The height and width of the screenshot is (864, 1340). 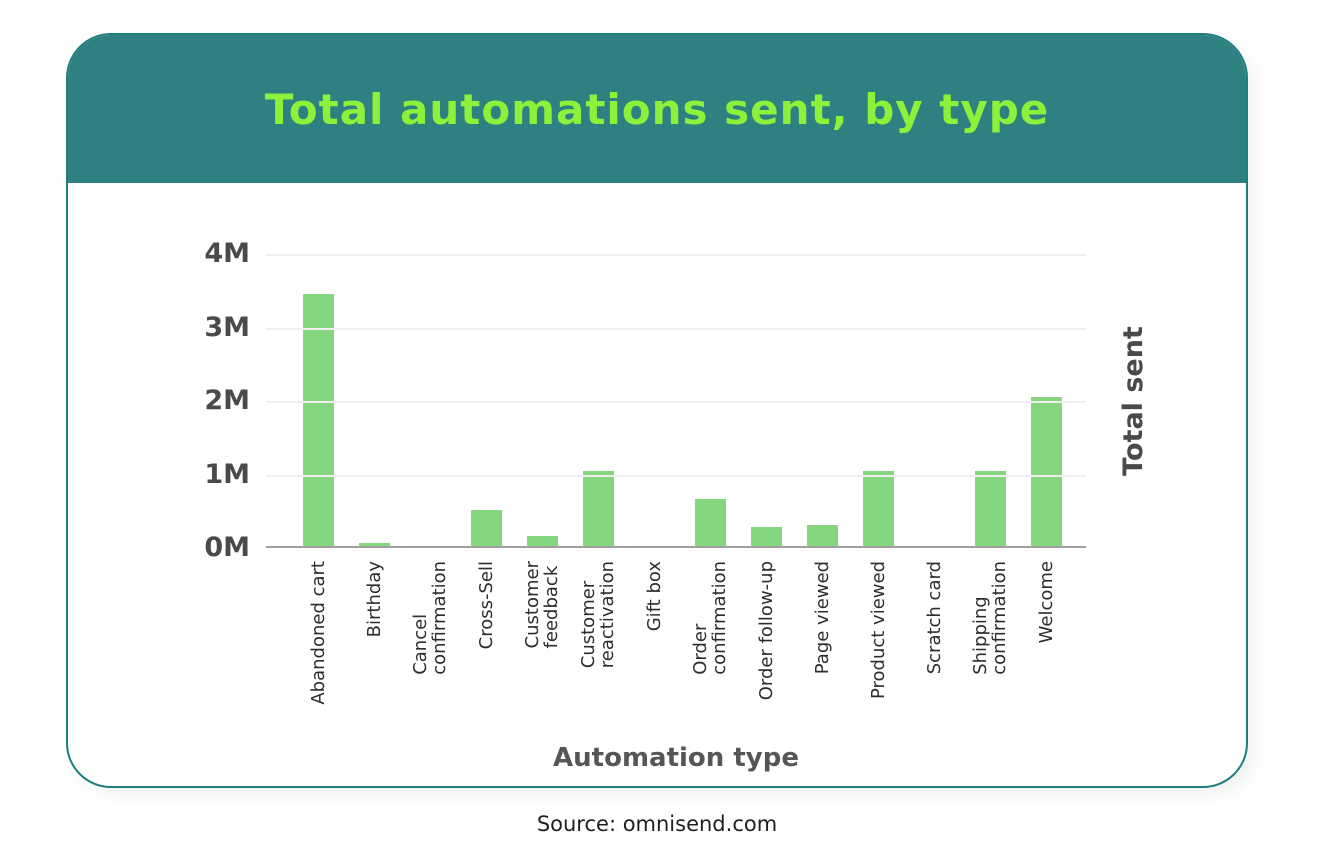 What do you see at coordinates (430, 618) in the screenshot?
I see `x-axis-tick-label: Cancel confirmation` at bounding box center [430, 618].